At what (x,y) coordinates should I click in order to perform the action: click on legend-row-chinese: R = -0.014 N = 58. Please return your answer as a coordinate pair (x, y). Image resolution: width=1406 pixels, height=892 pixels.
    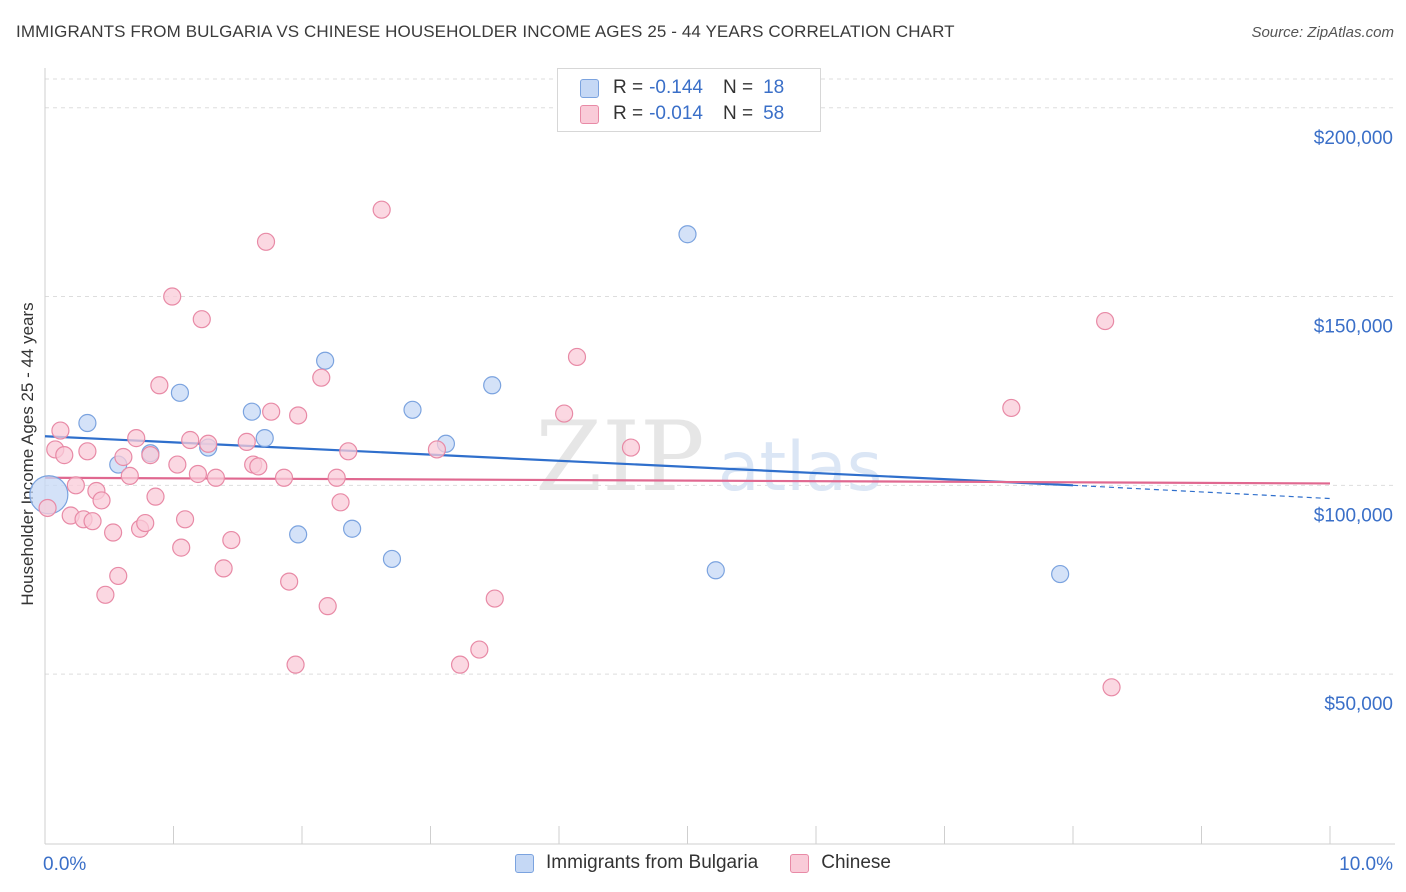
    Looking at the image, I should click on (682, 114).